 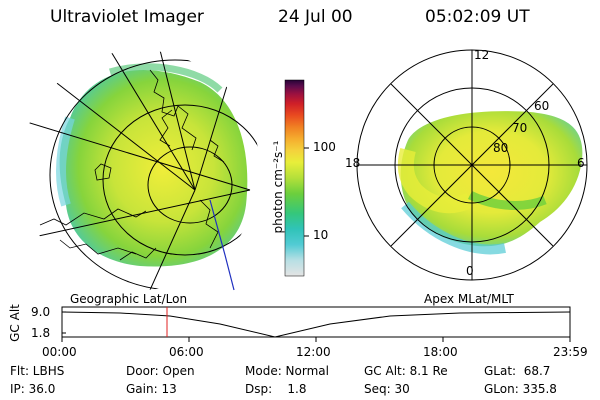 What do you see at coordinates (313, 352) in the screenshot?
I see `timeline-xtick-1200: 12:00` at bounding box center [313, 352].